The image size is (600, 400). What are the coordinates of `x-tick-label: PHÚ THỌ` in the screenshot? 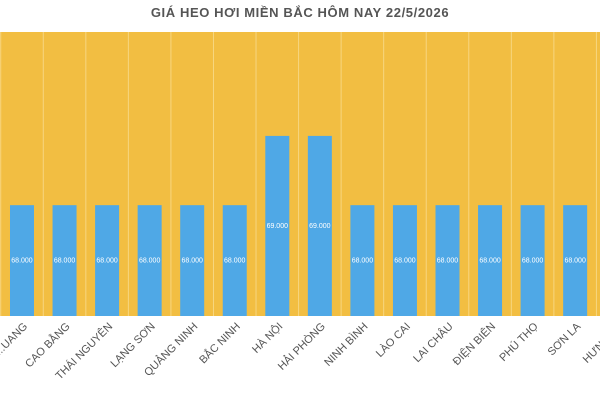 It's located at (519, 342).